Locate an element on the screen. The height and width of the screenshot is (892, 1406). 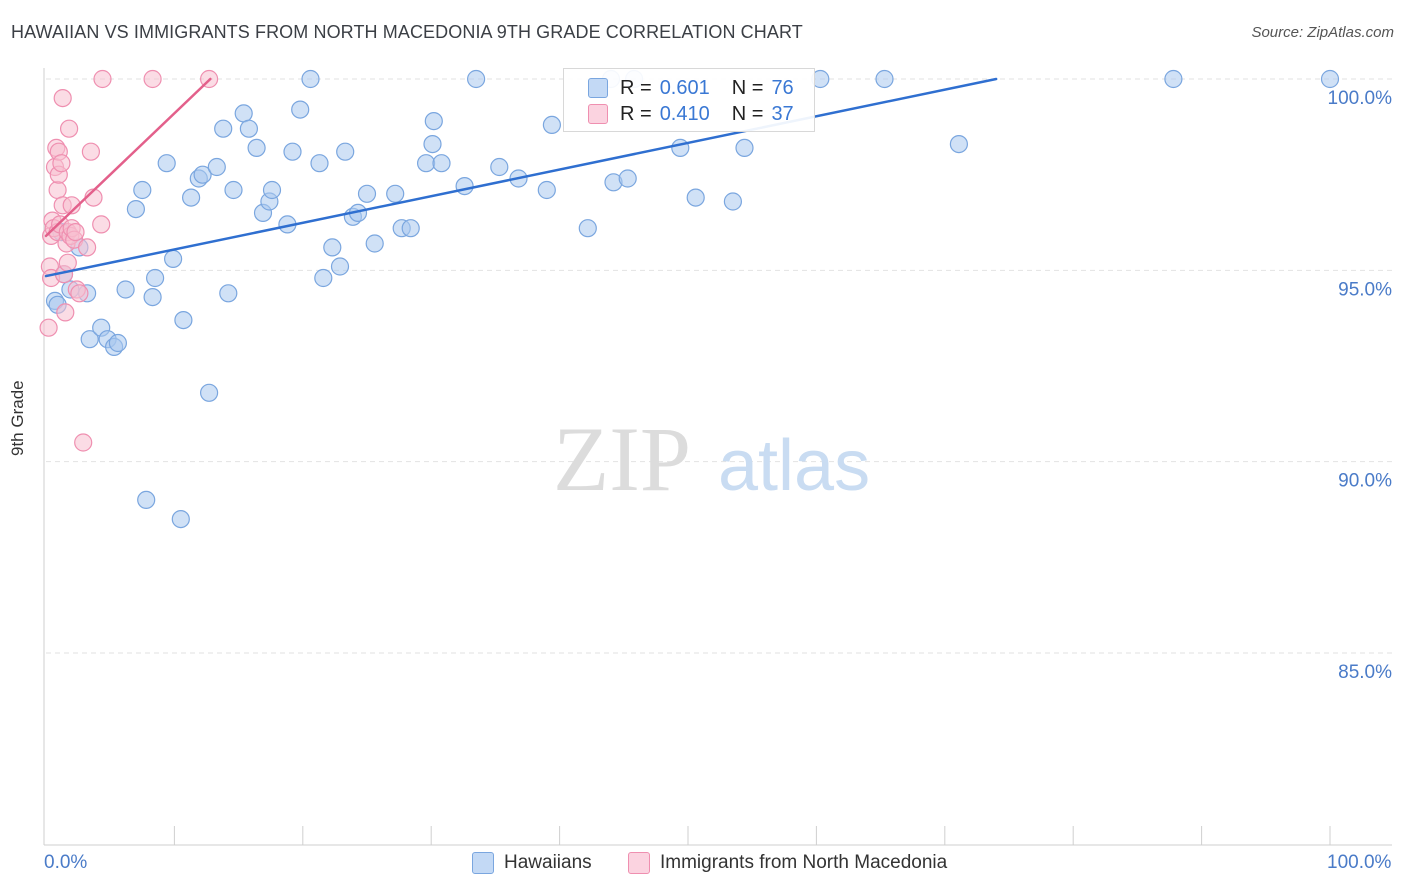
legend-swatch-hawaiians is located at coordinates (598, 88).